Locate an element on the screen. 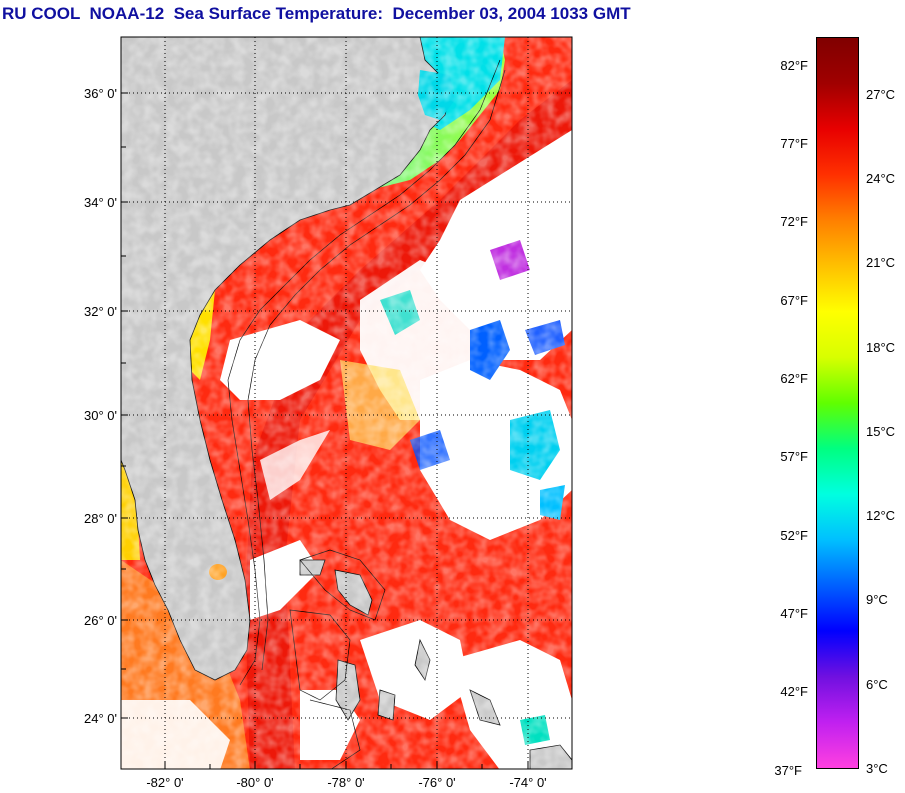  cb-label-77f: 77°F is located at coordinates (794, 143).